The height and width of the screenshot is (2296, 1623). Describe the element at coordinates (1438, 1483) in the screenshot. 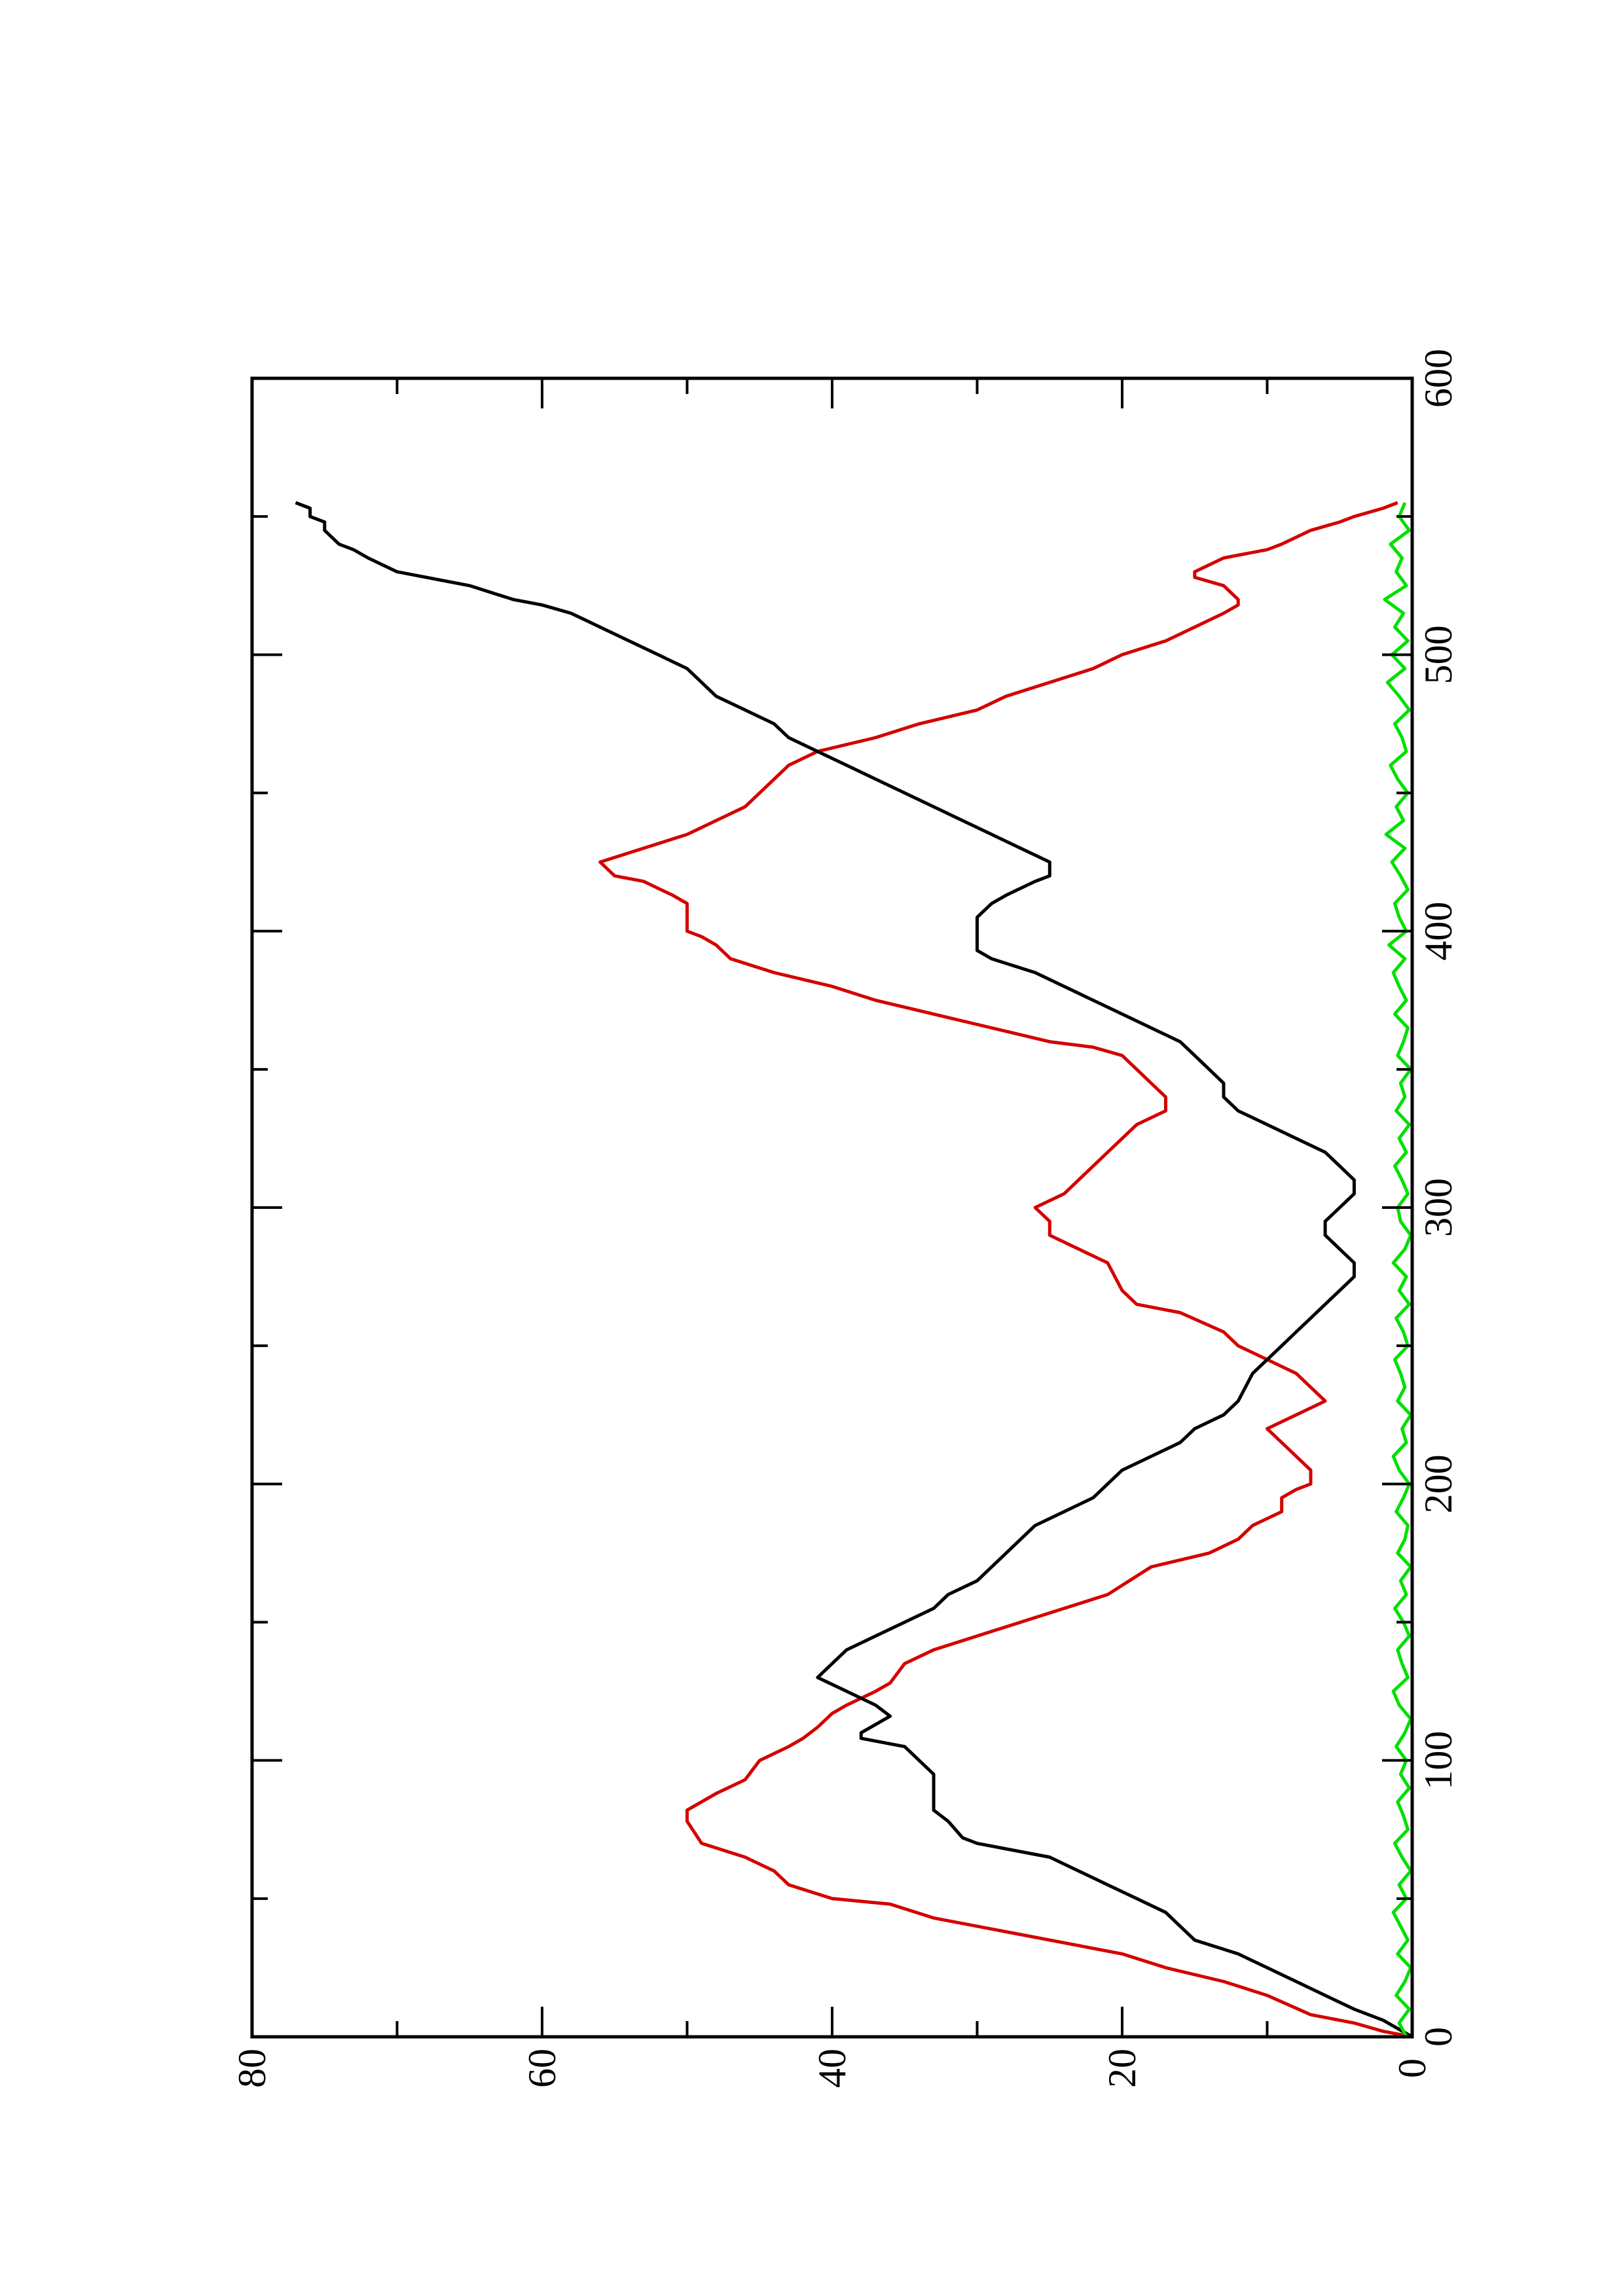

I see `x-tick-label: 200` at that location.